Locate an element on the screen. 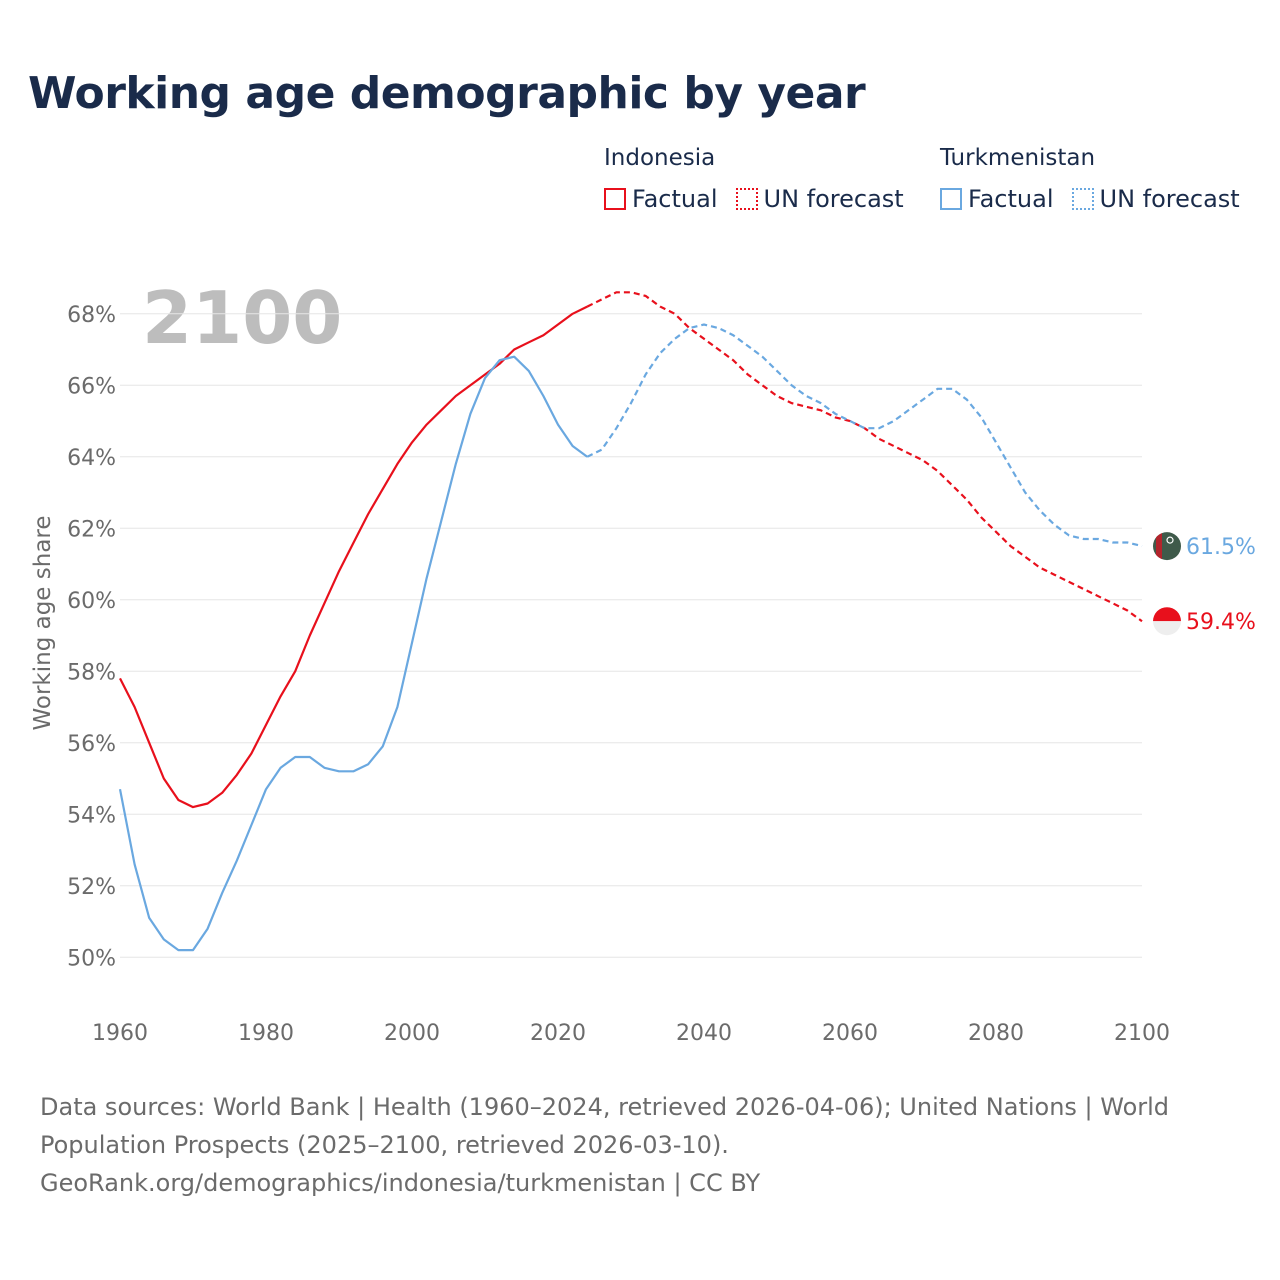 This screenshot has height=1280, width=1280. y-tick-label: 54% is located at coordinates (91, 815).